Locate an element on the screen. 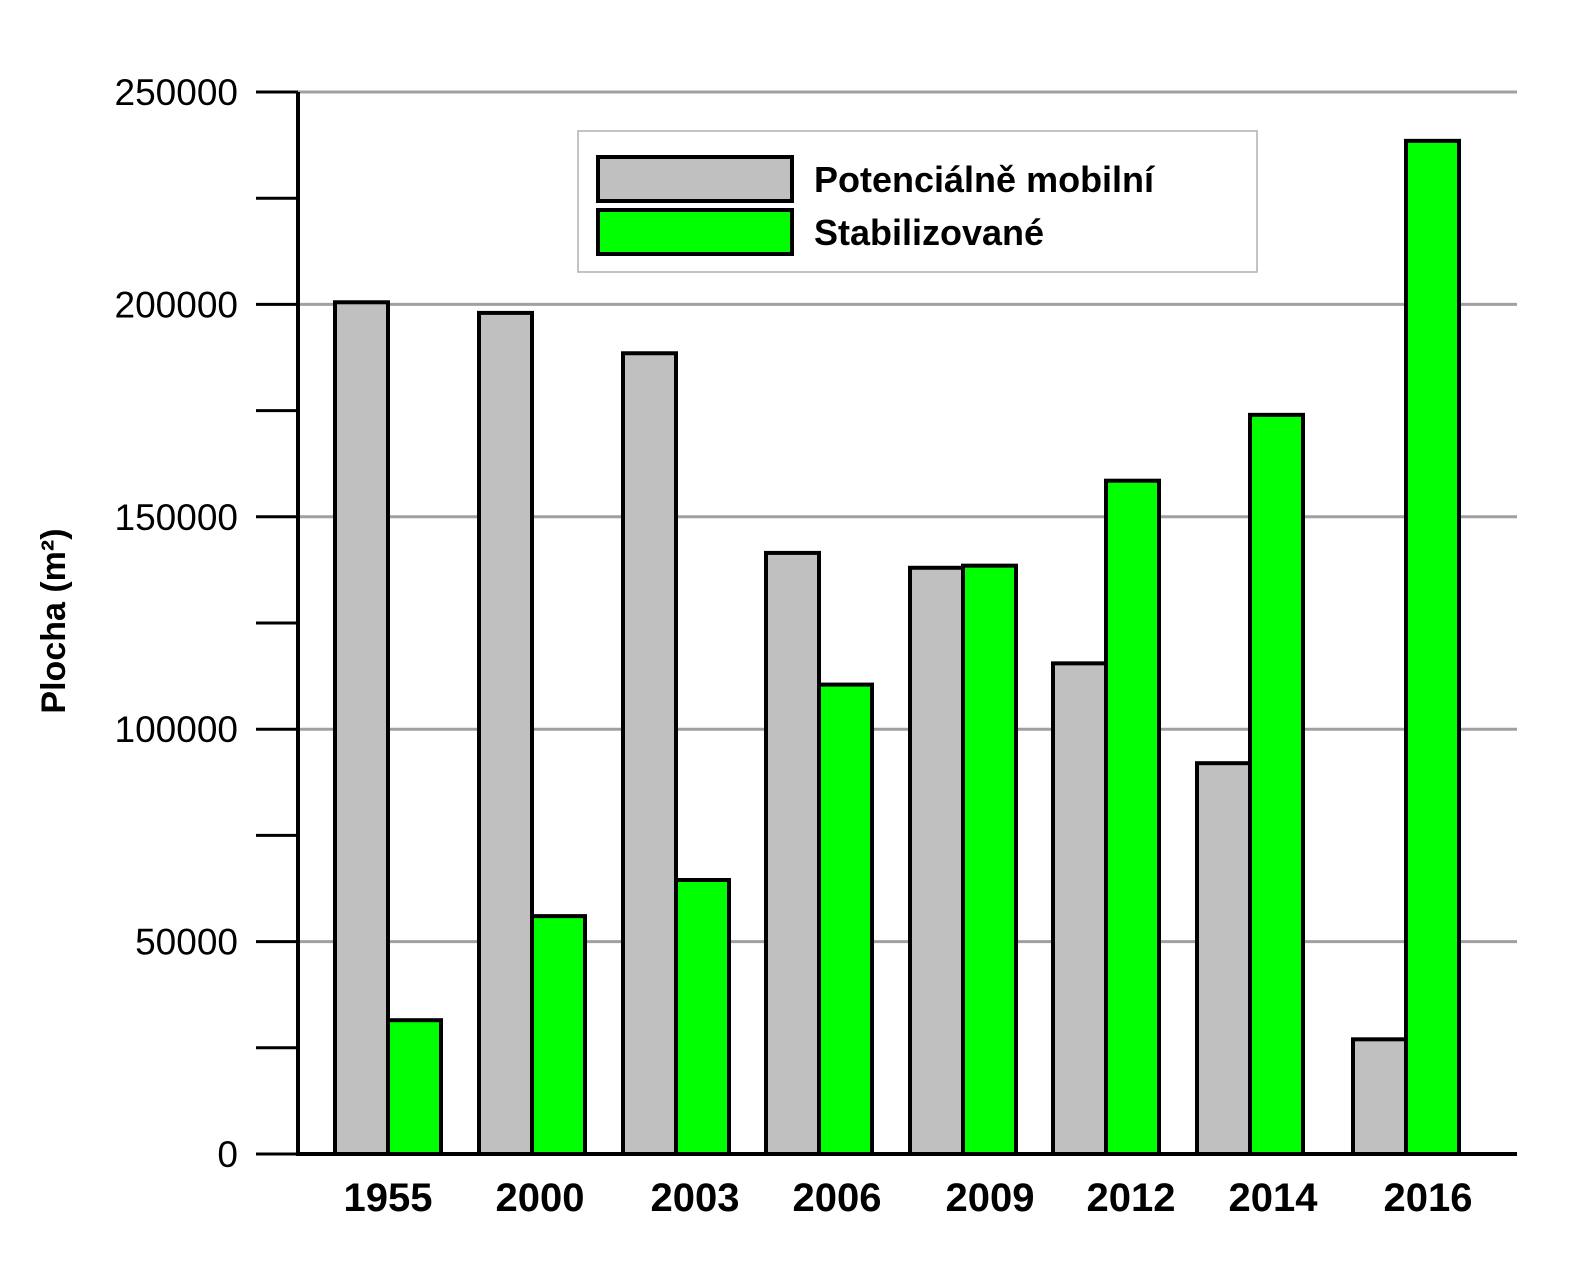  legend-label-potencialne: Potenciálně mobilní is located at coordinates (984, 179).